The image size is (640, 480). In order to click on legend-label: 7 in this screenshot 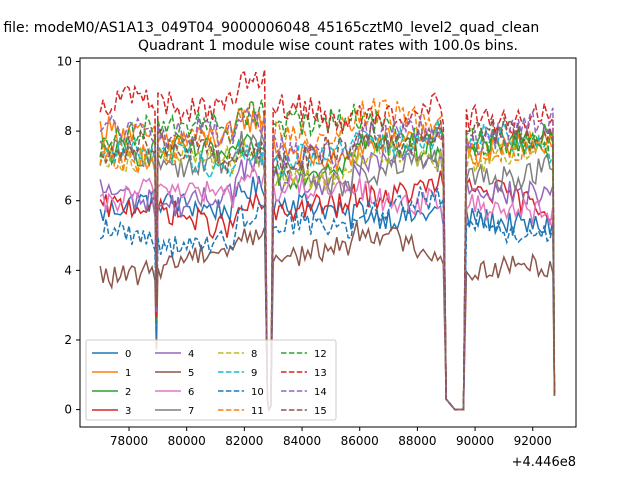, I will do `click(191, 411)`.